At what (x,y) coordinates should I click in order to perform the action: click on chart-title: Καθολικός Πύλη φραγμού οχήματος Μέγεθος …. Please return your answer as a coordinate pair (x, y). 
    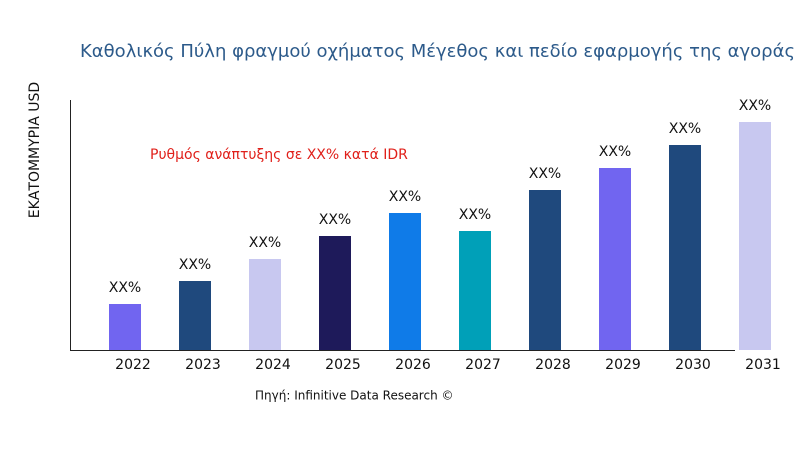
    Looking at the image, I should click on (437, 51).